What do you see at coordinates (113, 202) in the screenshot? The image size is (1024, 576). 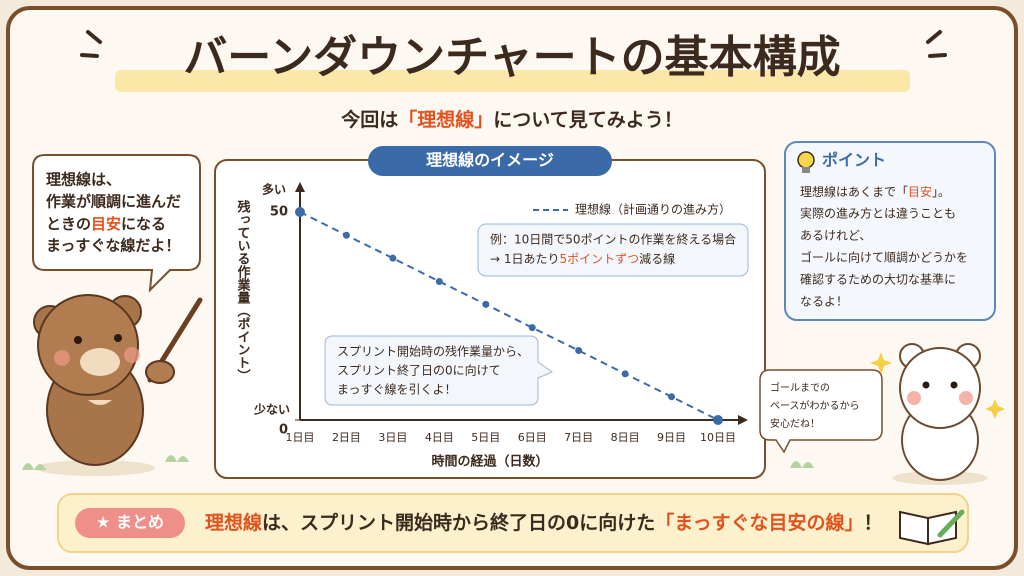 I see `text-line: 作業が順調に進んだ` at bounding box center [113, 202].